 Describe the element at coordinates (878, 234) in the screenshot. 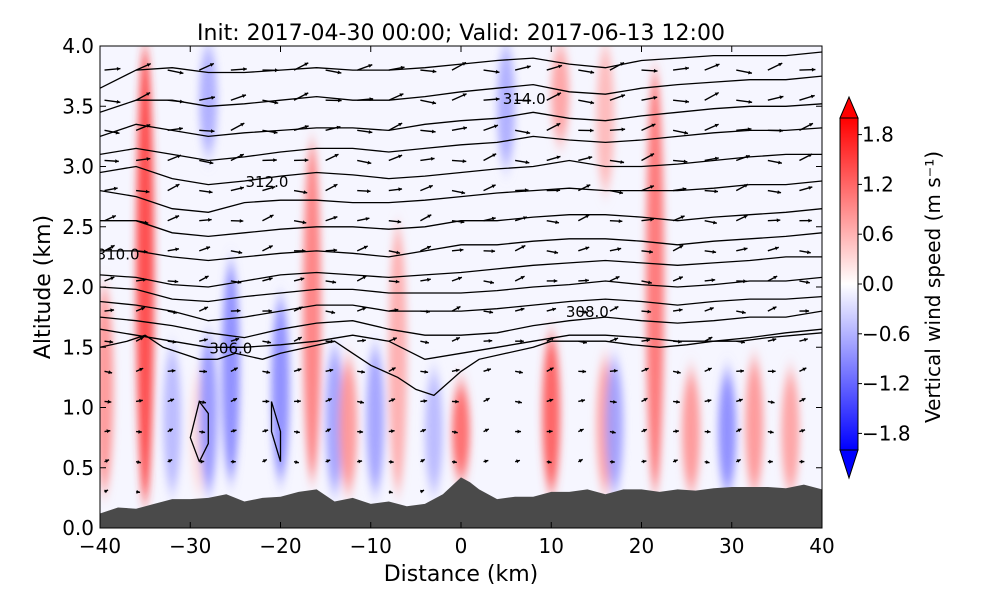

I see `colorbar-tick-label: 0.6` at that location.